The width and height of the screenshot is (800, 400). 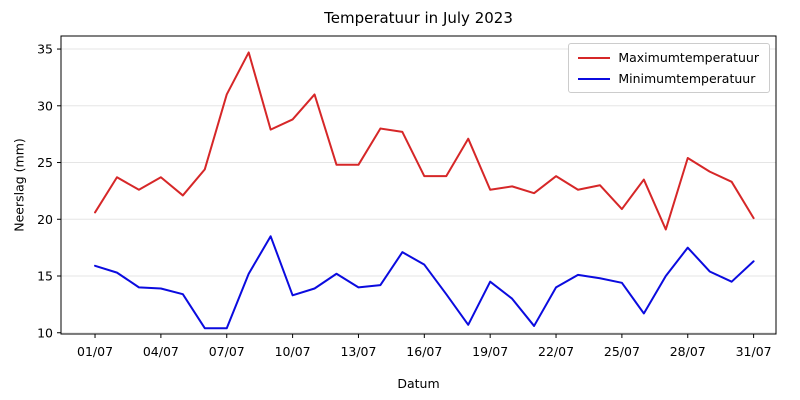 What do you see at coordinates (754, 351) in the screenshot?
I see `x-tick-label: 31/07` at bounding box center [754, 351].